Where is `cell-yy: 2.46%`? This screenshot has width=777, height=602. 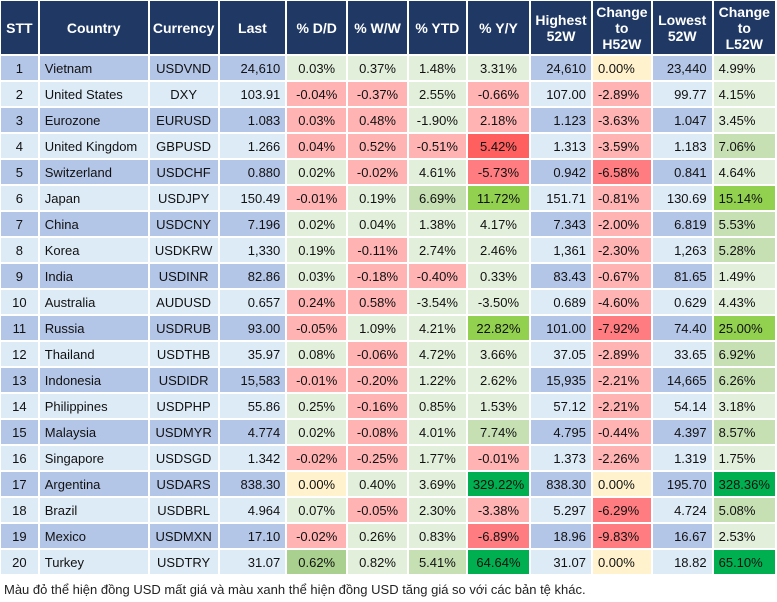 cell-yy: 2.46% is located at coordinates (498, 250).